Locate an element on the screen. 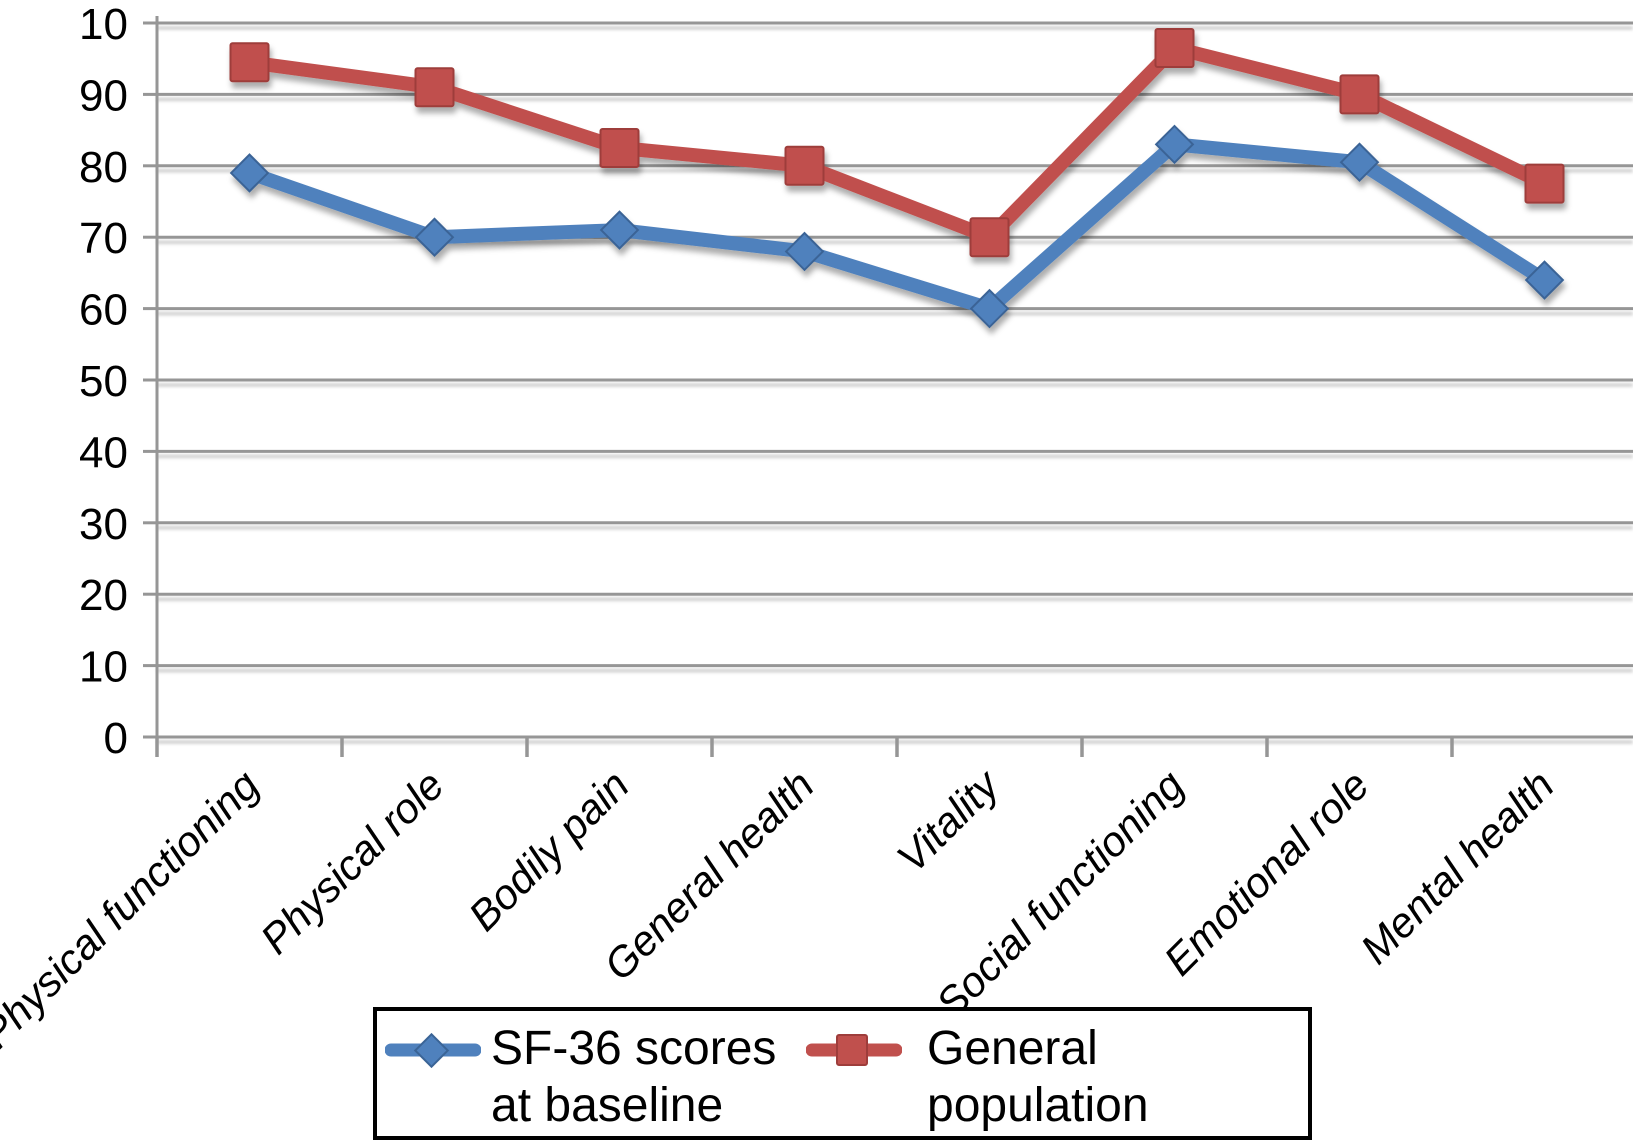  legend-diamond-marker is located at coordinates (431, 1050).